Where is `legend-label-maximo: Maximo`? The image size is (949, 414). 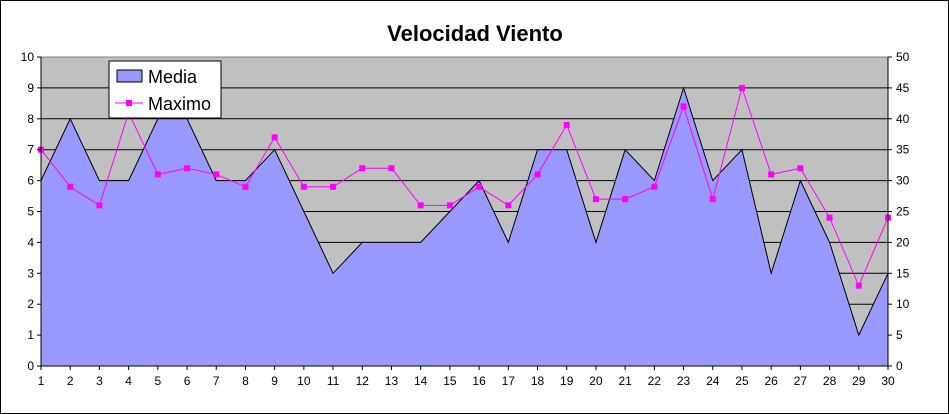 legend-label-maximo: Maximo is located at coordinates (179, 104).